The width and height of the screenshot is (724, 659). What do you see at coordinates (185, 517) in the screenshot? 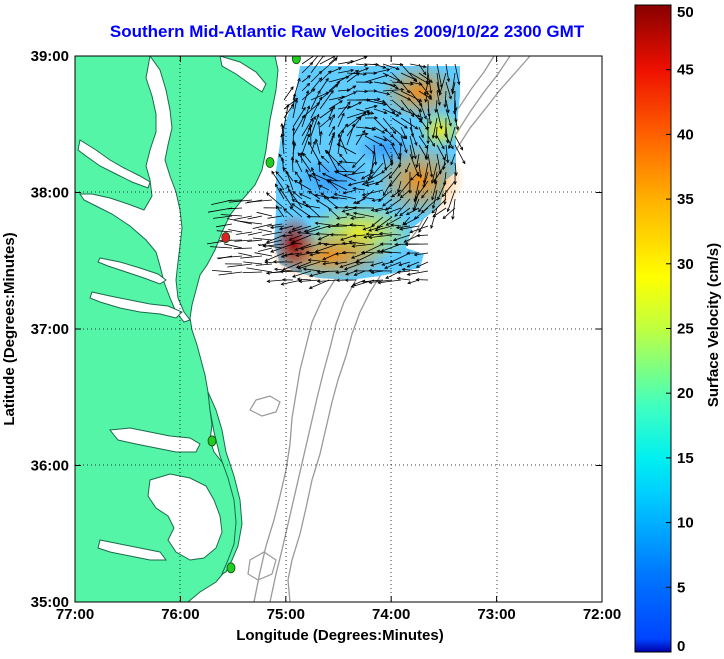
I see `pamlico-sound` at bounding box center [185, 517].